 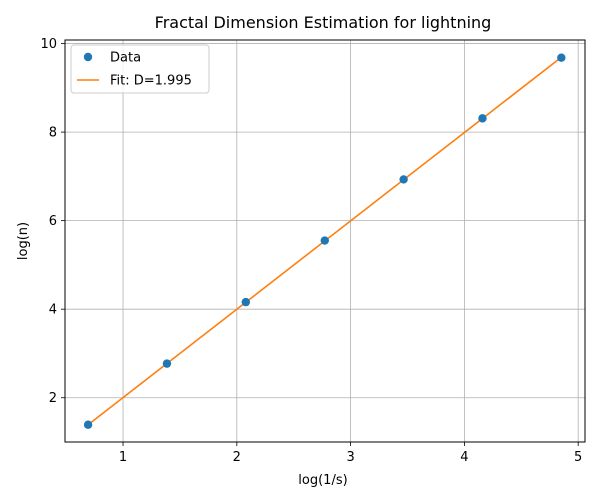 I want to click on legend: Data Fit: D=1.995, so click(x=140, y=69).